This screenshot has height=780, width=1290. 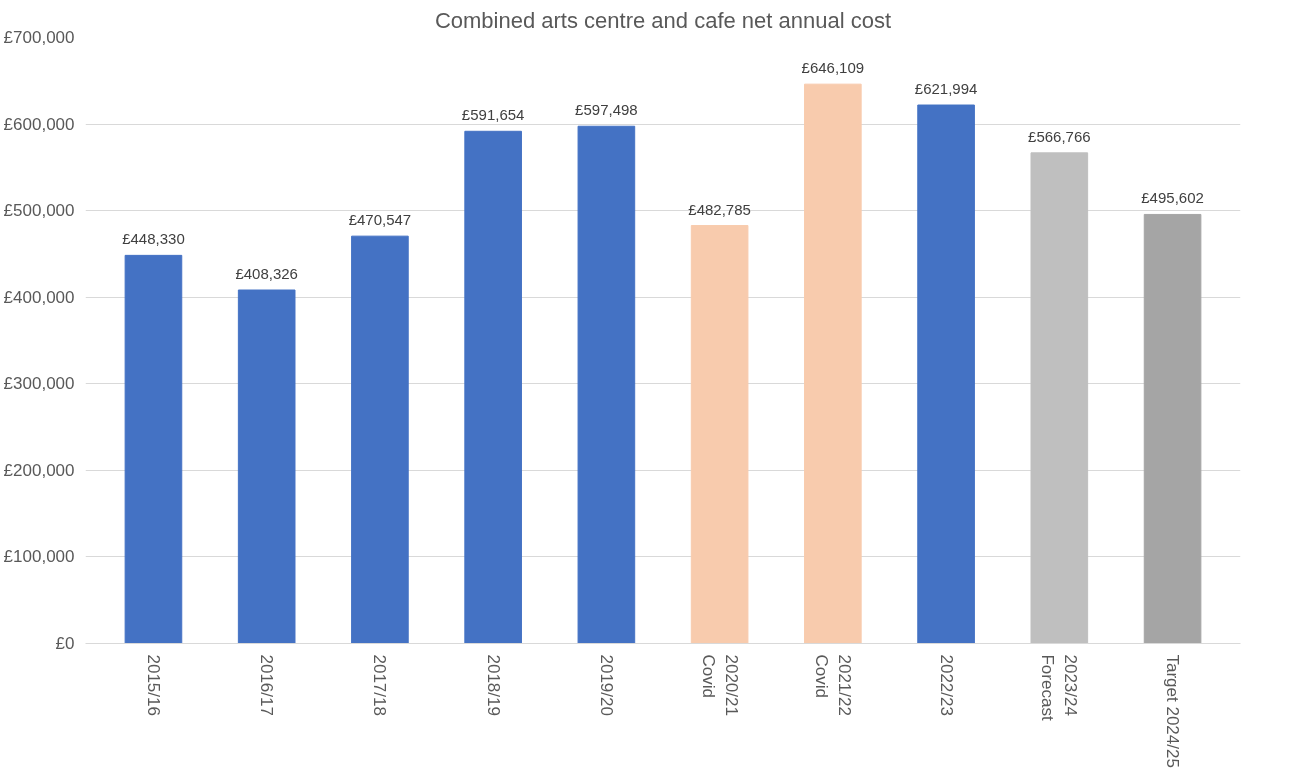 What do you see at coordinates (833, 68) in the screenshot?
I see `data-label: £646,109` at bounding box center [833, 68].